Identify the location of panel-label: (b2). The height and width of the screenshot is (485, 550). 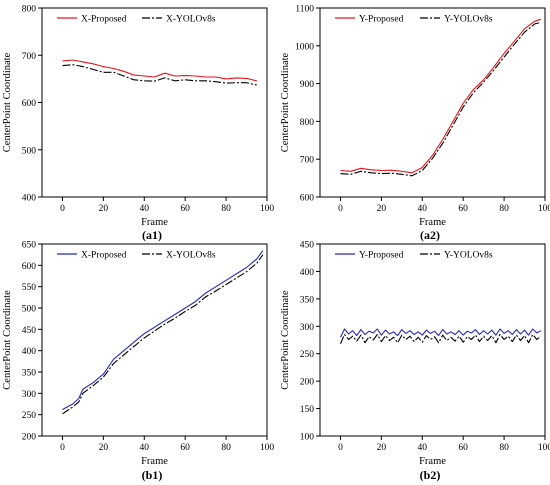
(430, 475).